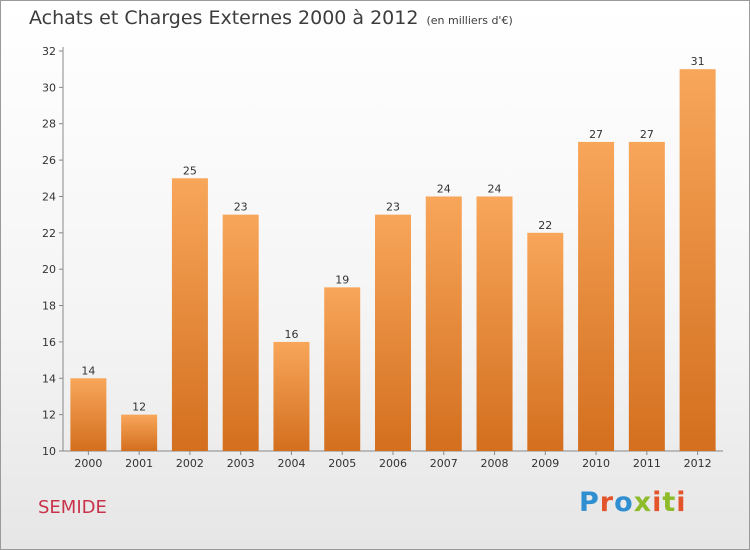 This screenshot has height=550, width=750. What do you see at coordinates (342, 463) in the screenshot?
I see `x-tick-label: 2005` at bounding box center [342, 463].